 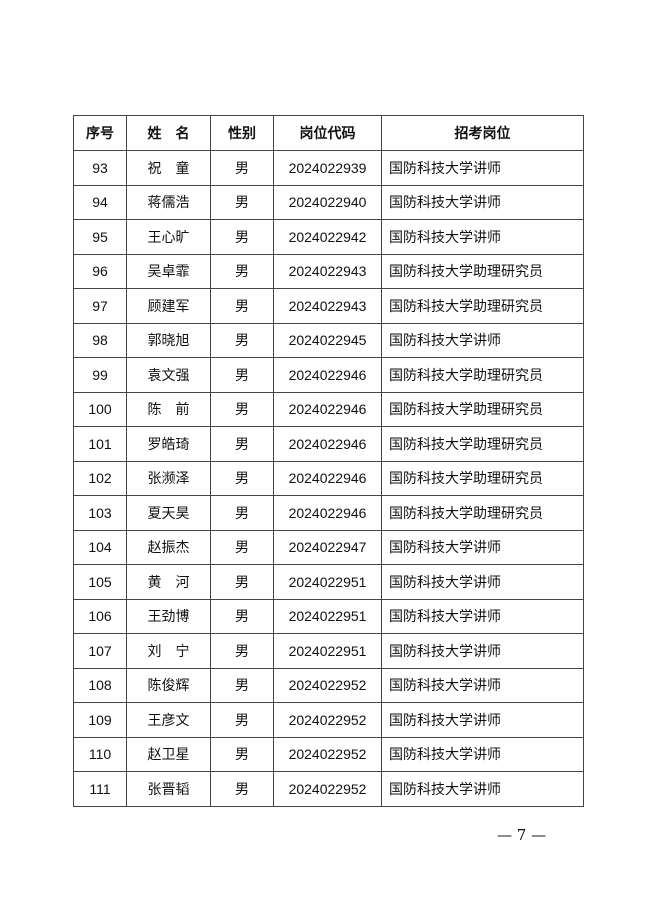 I want to click on table-row: 100 陈 前男 2024022946 国防科技大学助理研究员, so click(x=328, y=409).